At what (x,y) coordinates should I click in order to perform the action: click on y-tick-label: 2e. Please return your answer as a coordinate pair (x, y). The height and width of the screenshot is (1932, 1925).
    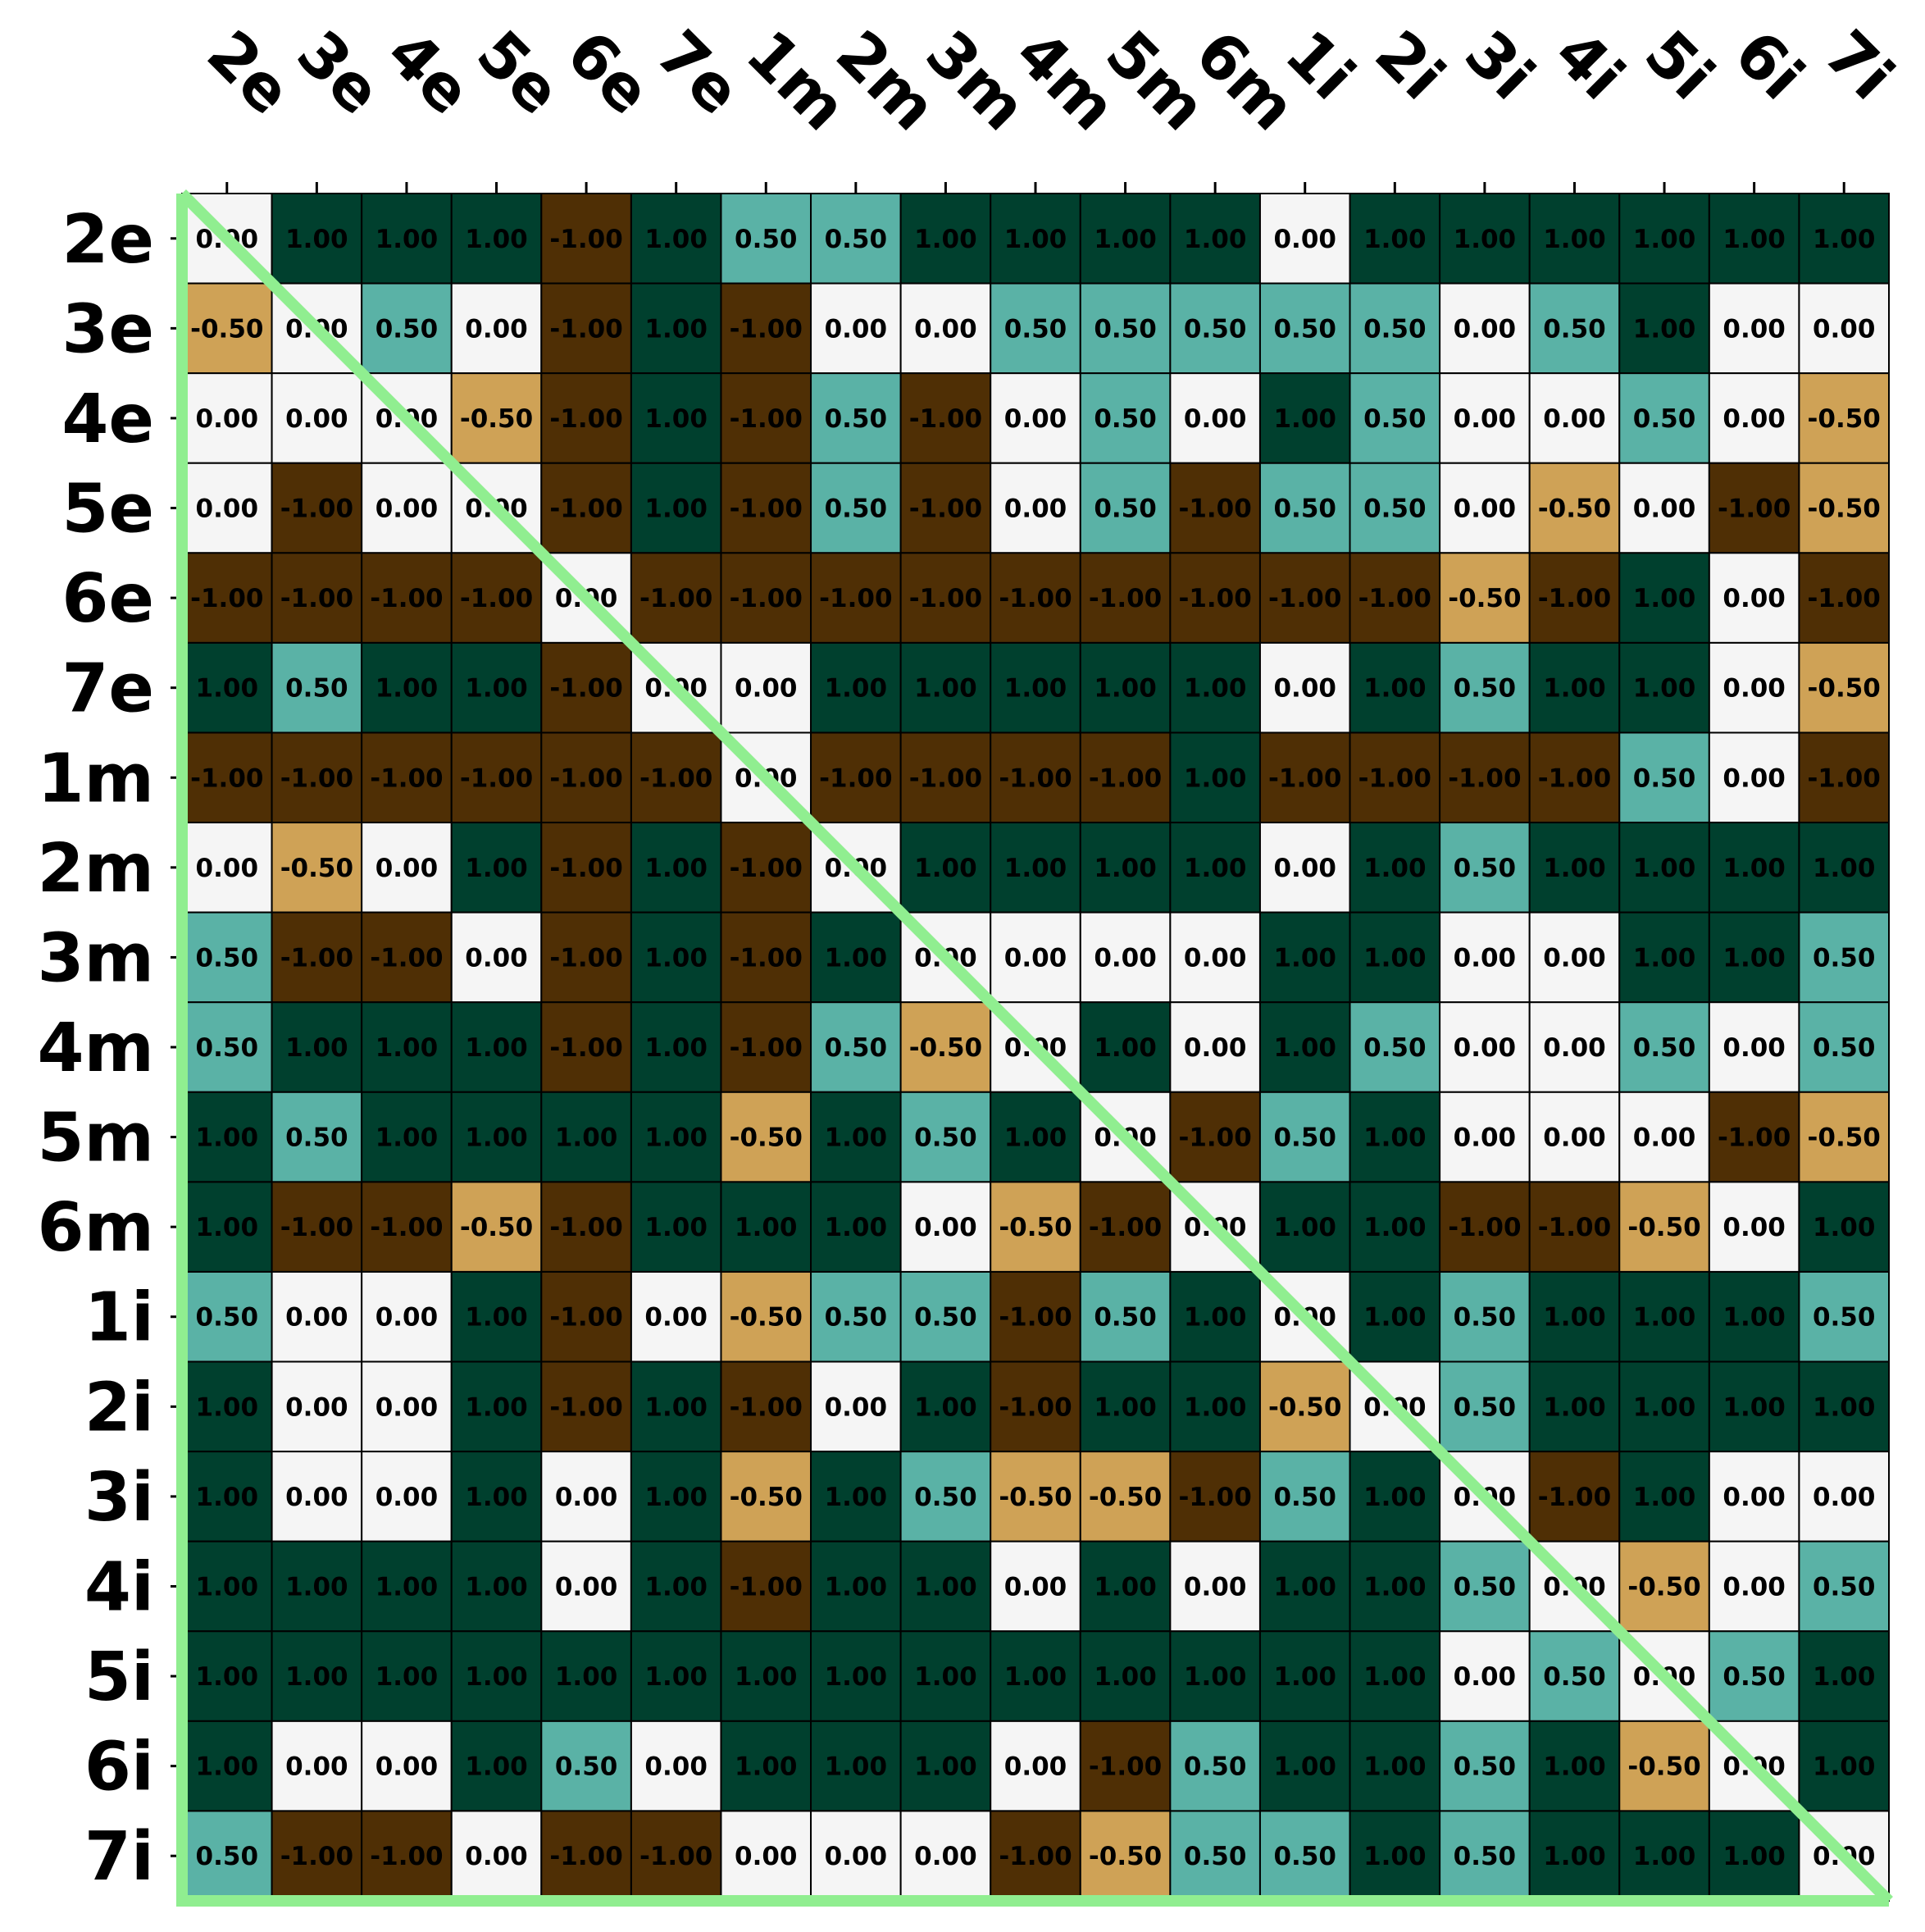
    Looking at the image, I should click on (107, 240).